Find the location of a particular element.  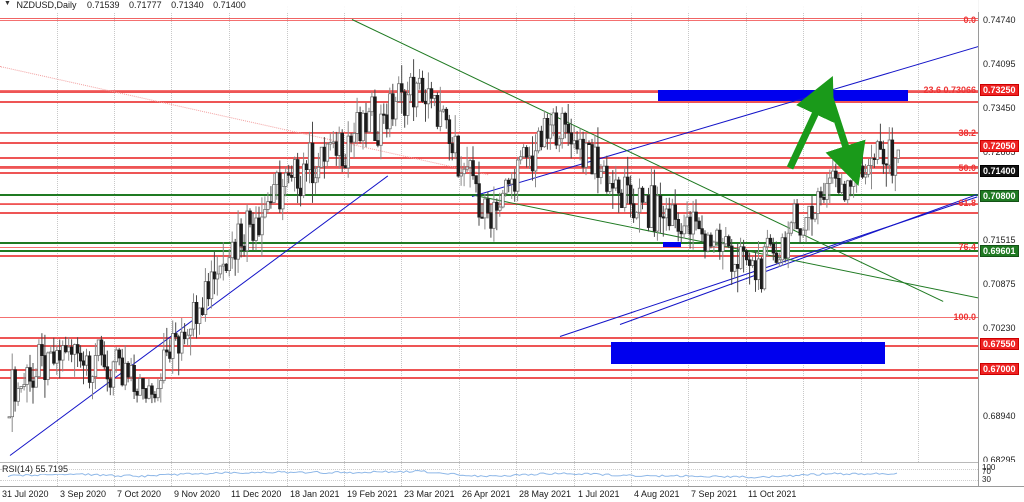

rsi-overbought-line is located at coordinates (489, 469).